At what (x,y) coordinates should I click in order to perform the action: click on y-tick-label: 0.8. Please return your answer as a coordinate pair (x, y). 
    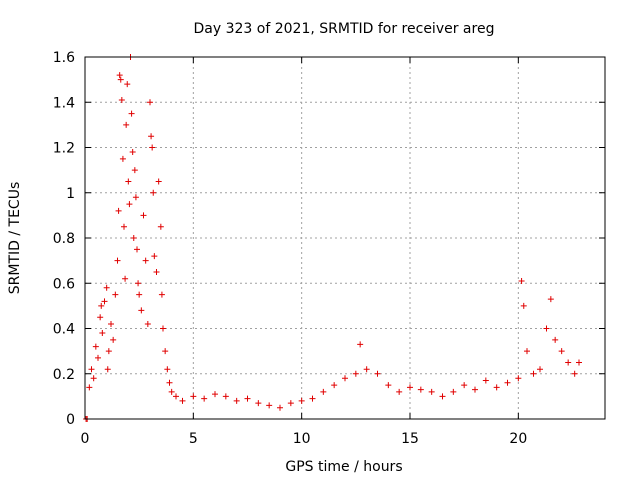
    Looking at the image, I should click on (64, 239).